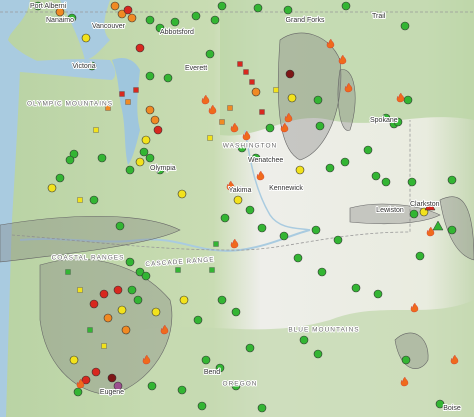  I want to click on place-label: Everett, so click(196, 68).